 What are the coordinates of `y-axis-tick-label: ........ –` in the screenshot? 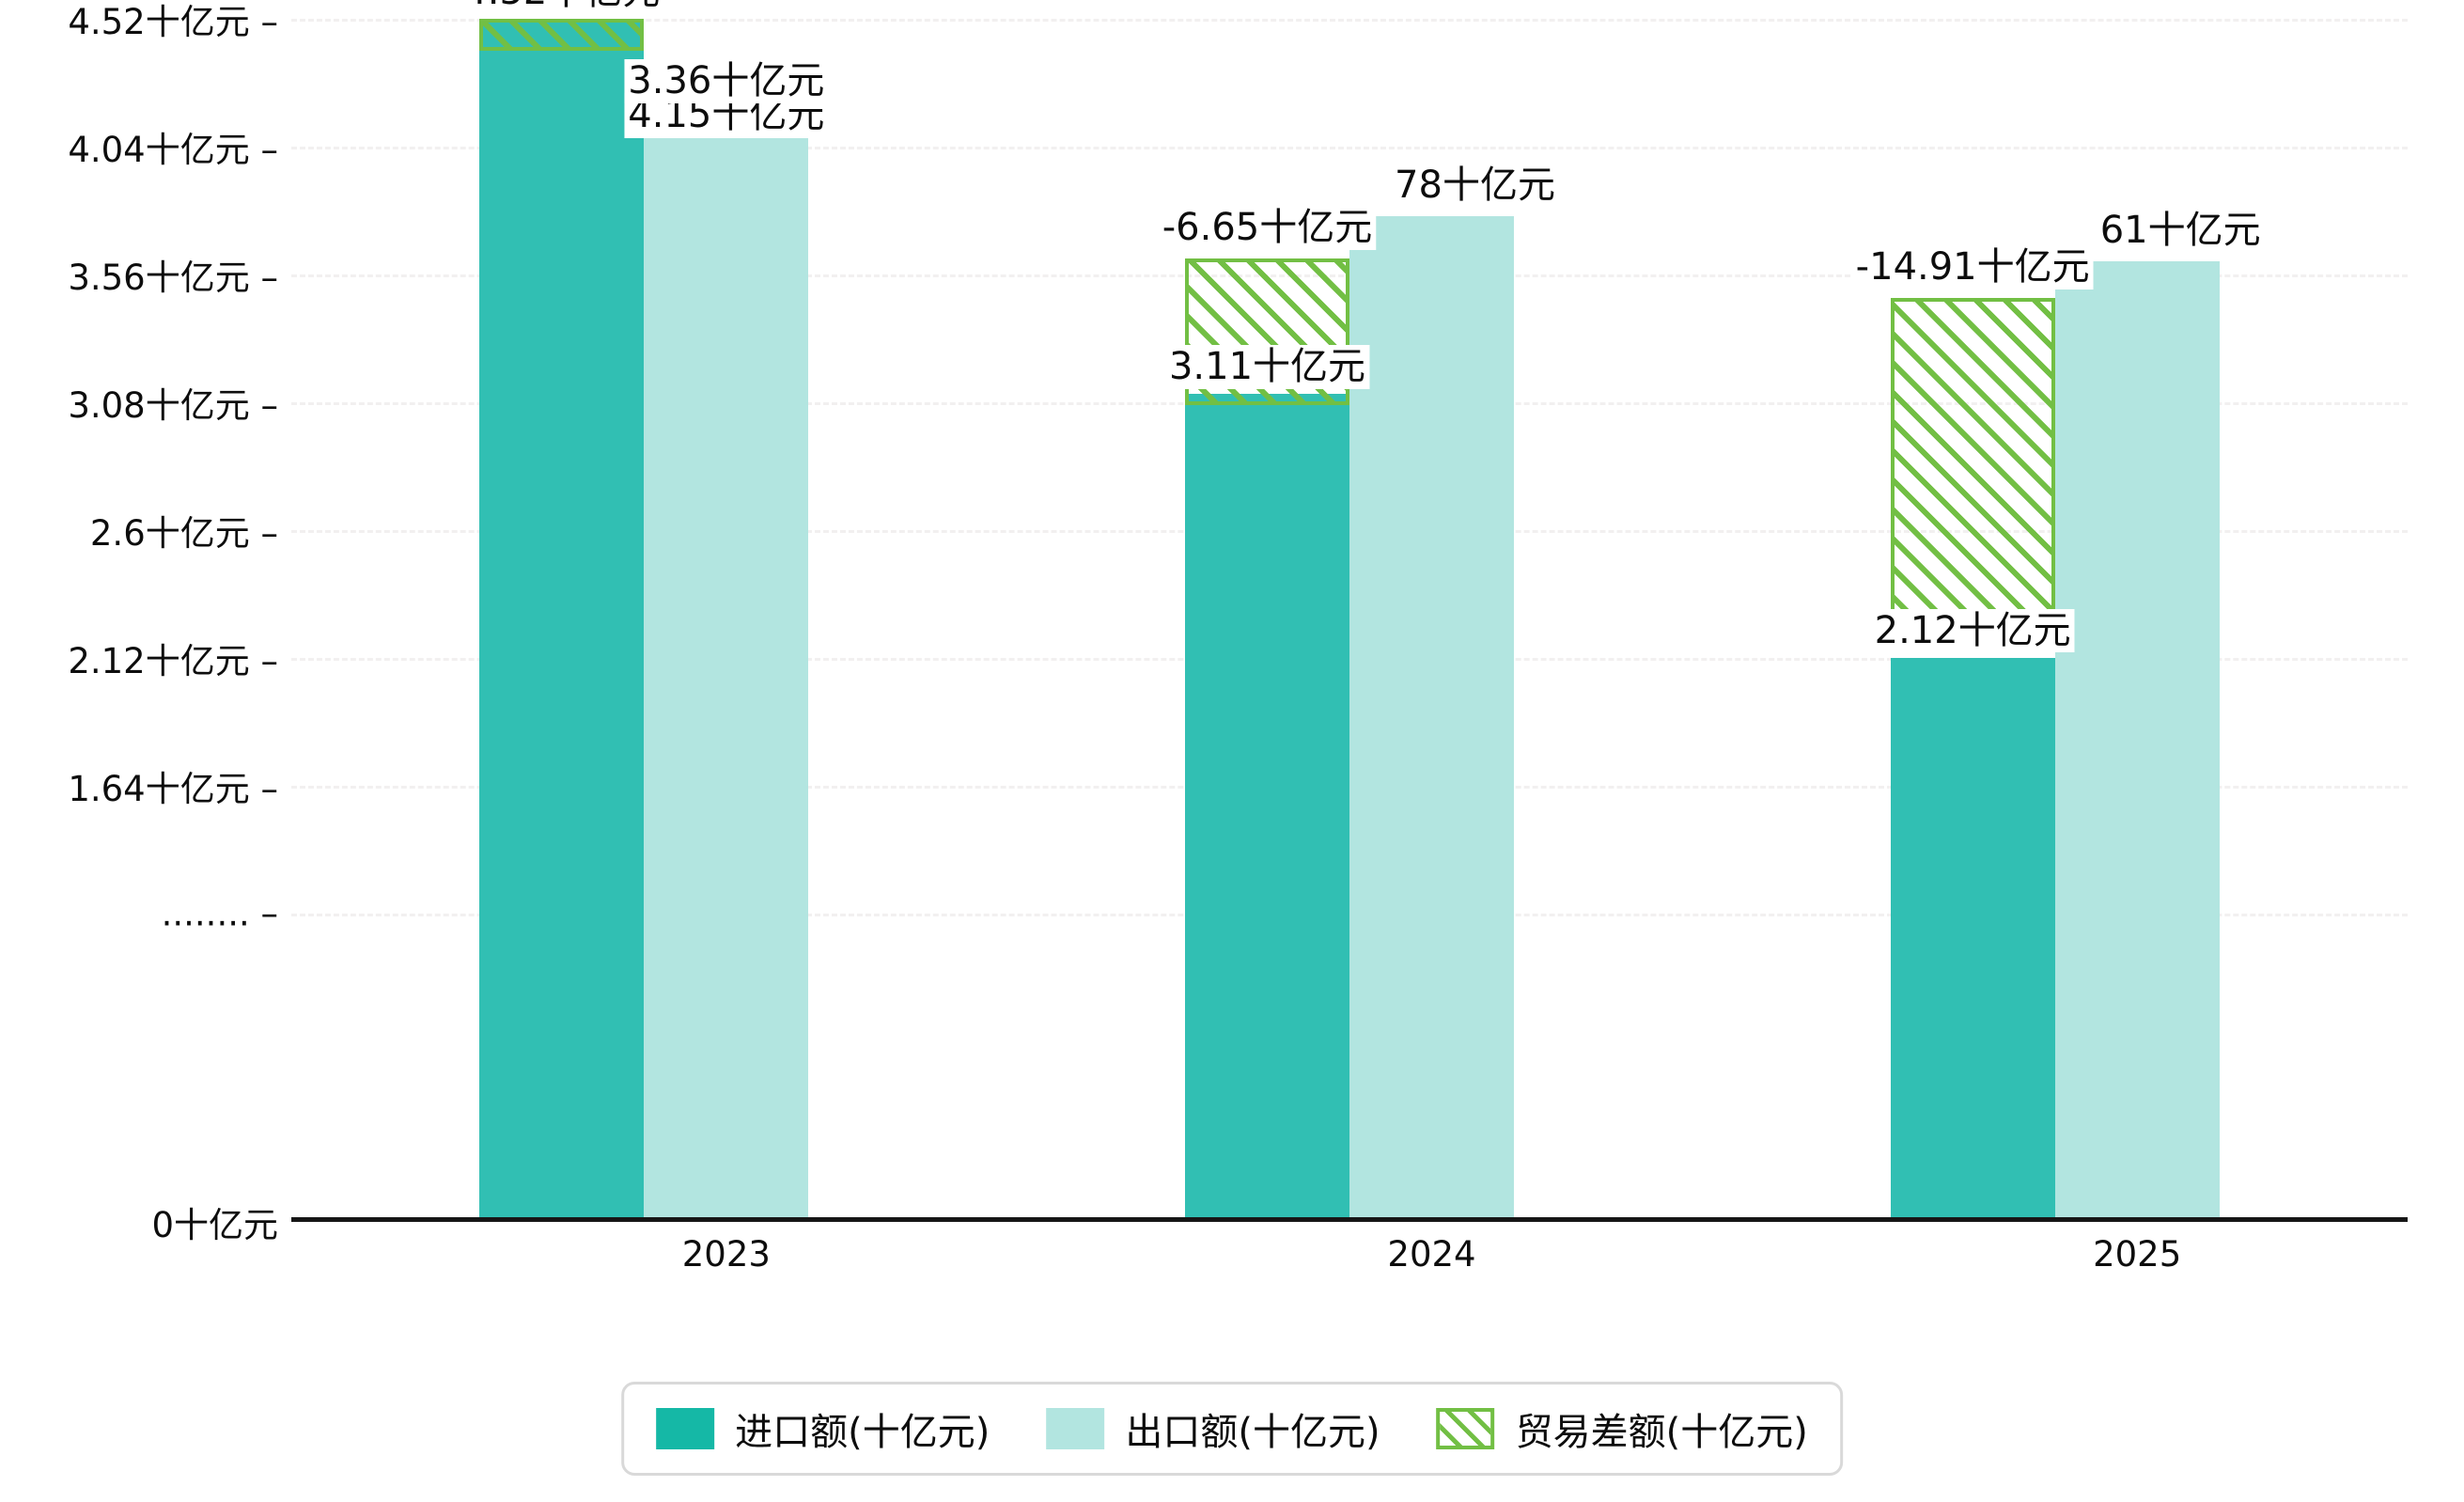 It's located at (139, 913).